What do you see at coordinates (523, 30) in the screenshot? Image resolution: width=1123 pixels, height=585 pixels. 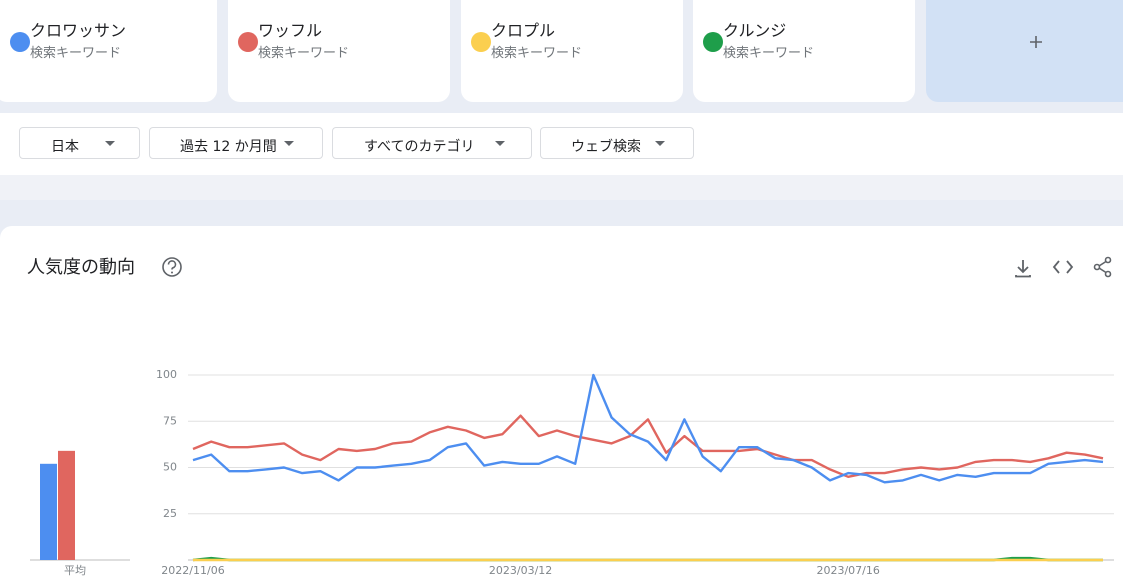 I see `term-name: クロプル` at bounding box center [523, 30].